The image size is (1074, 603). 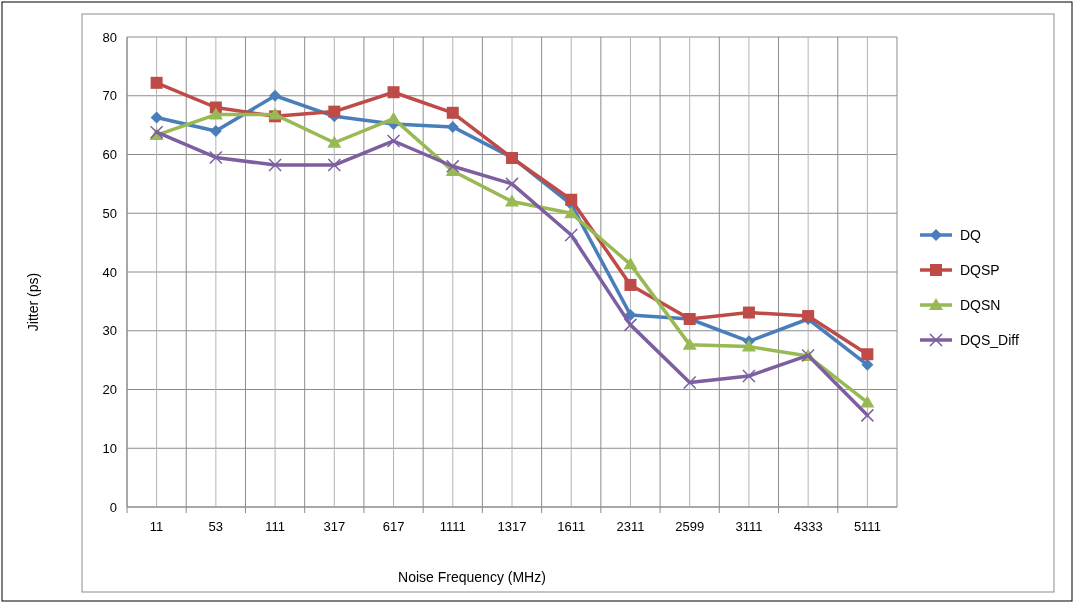 What do you see at coordinates (571, 526) in the screenshot?
I see `x-tick-label: 1611` at bounding box center [571, 526].